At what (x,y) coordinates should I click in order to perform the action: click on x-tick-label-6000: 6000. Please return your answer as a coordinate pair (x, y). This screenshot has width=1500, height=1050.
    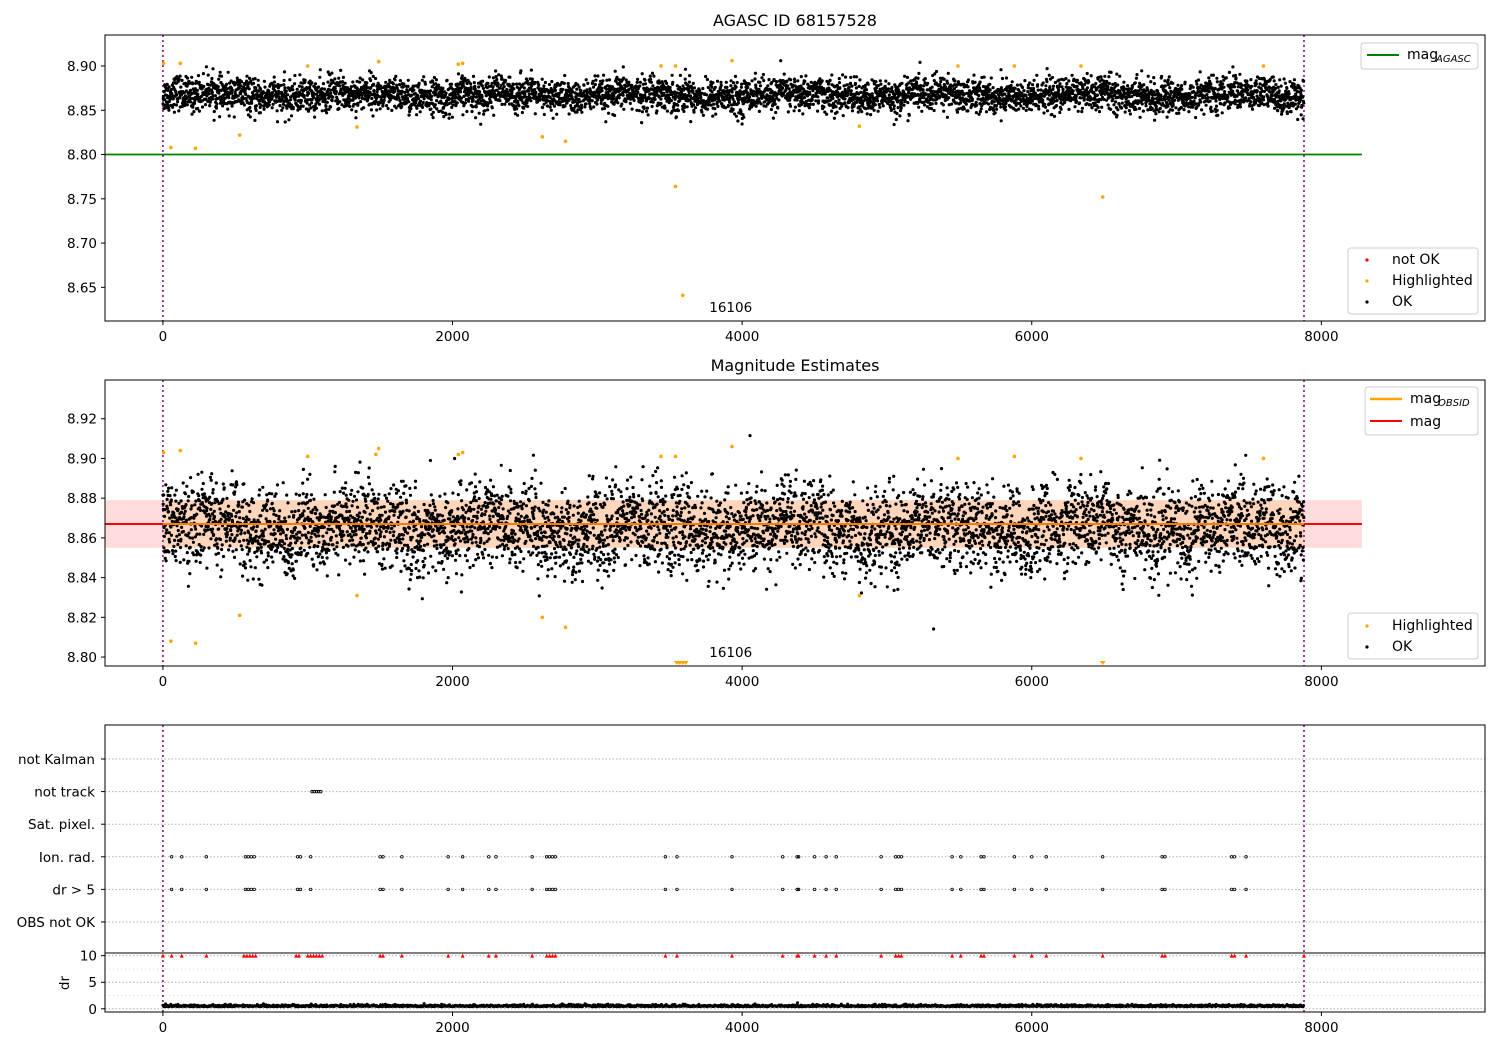
    Looking at the image, I should click on (1032, 1028).